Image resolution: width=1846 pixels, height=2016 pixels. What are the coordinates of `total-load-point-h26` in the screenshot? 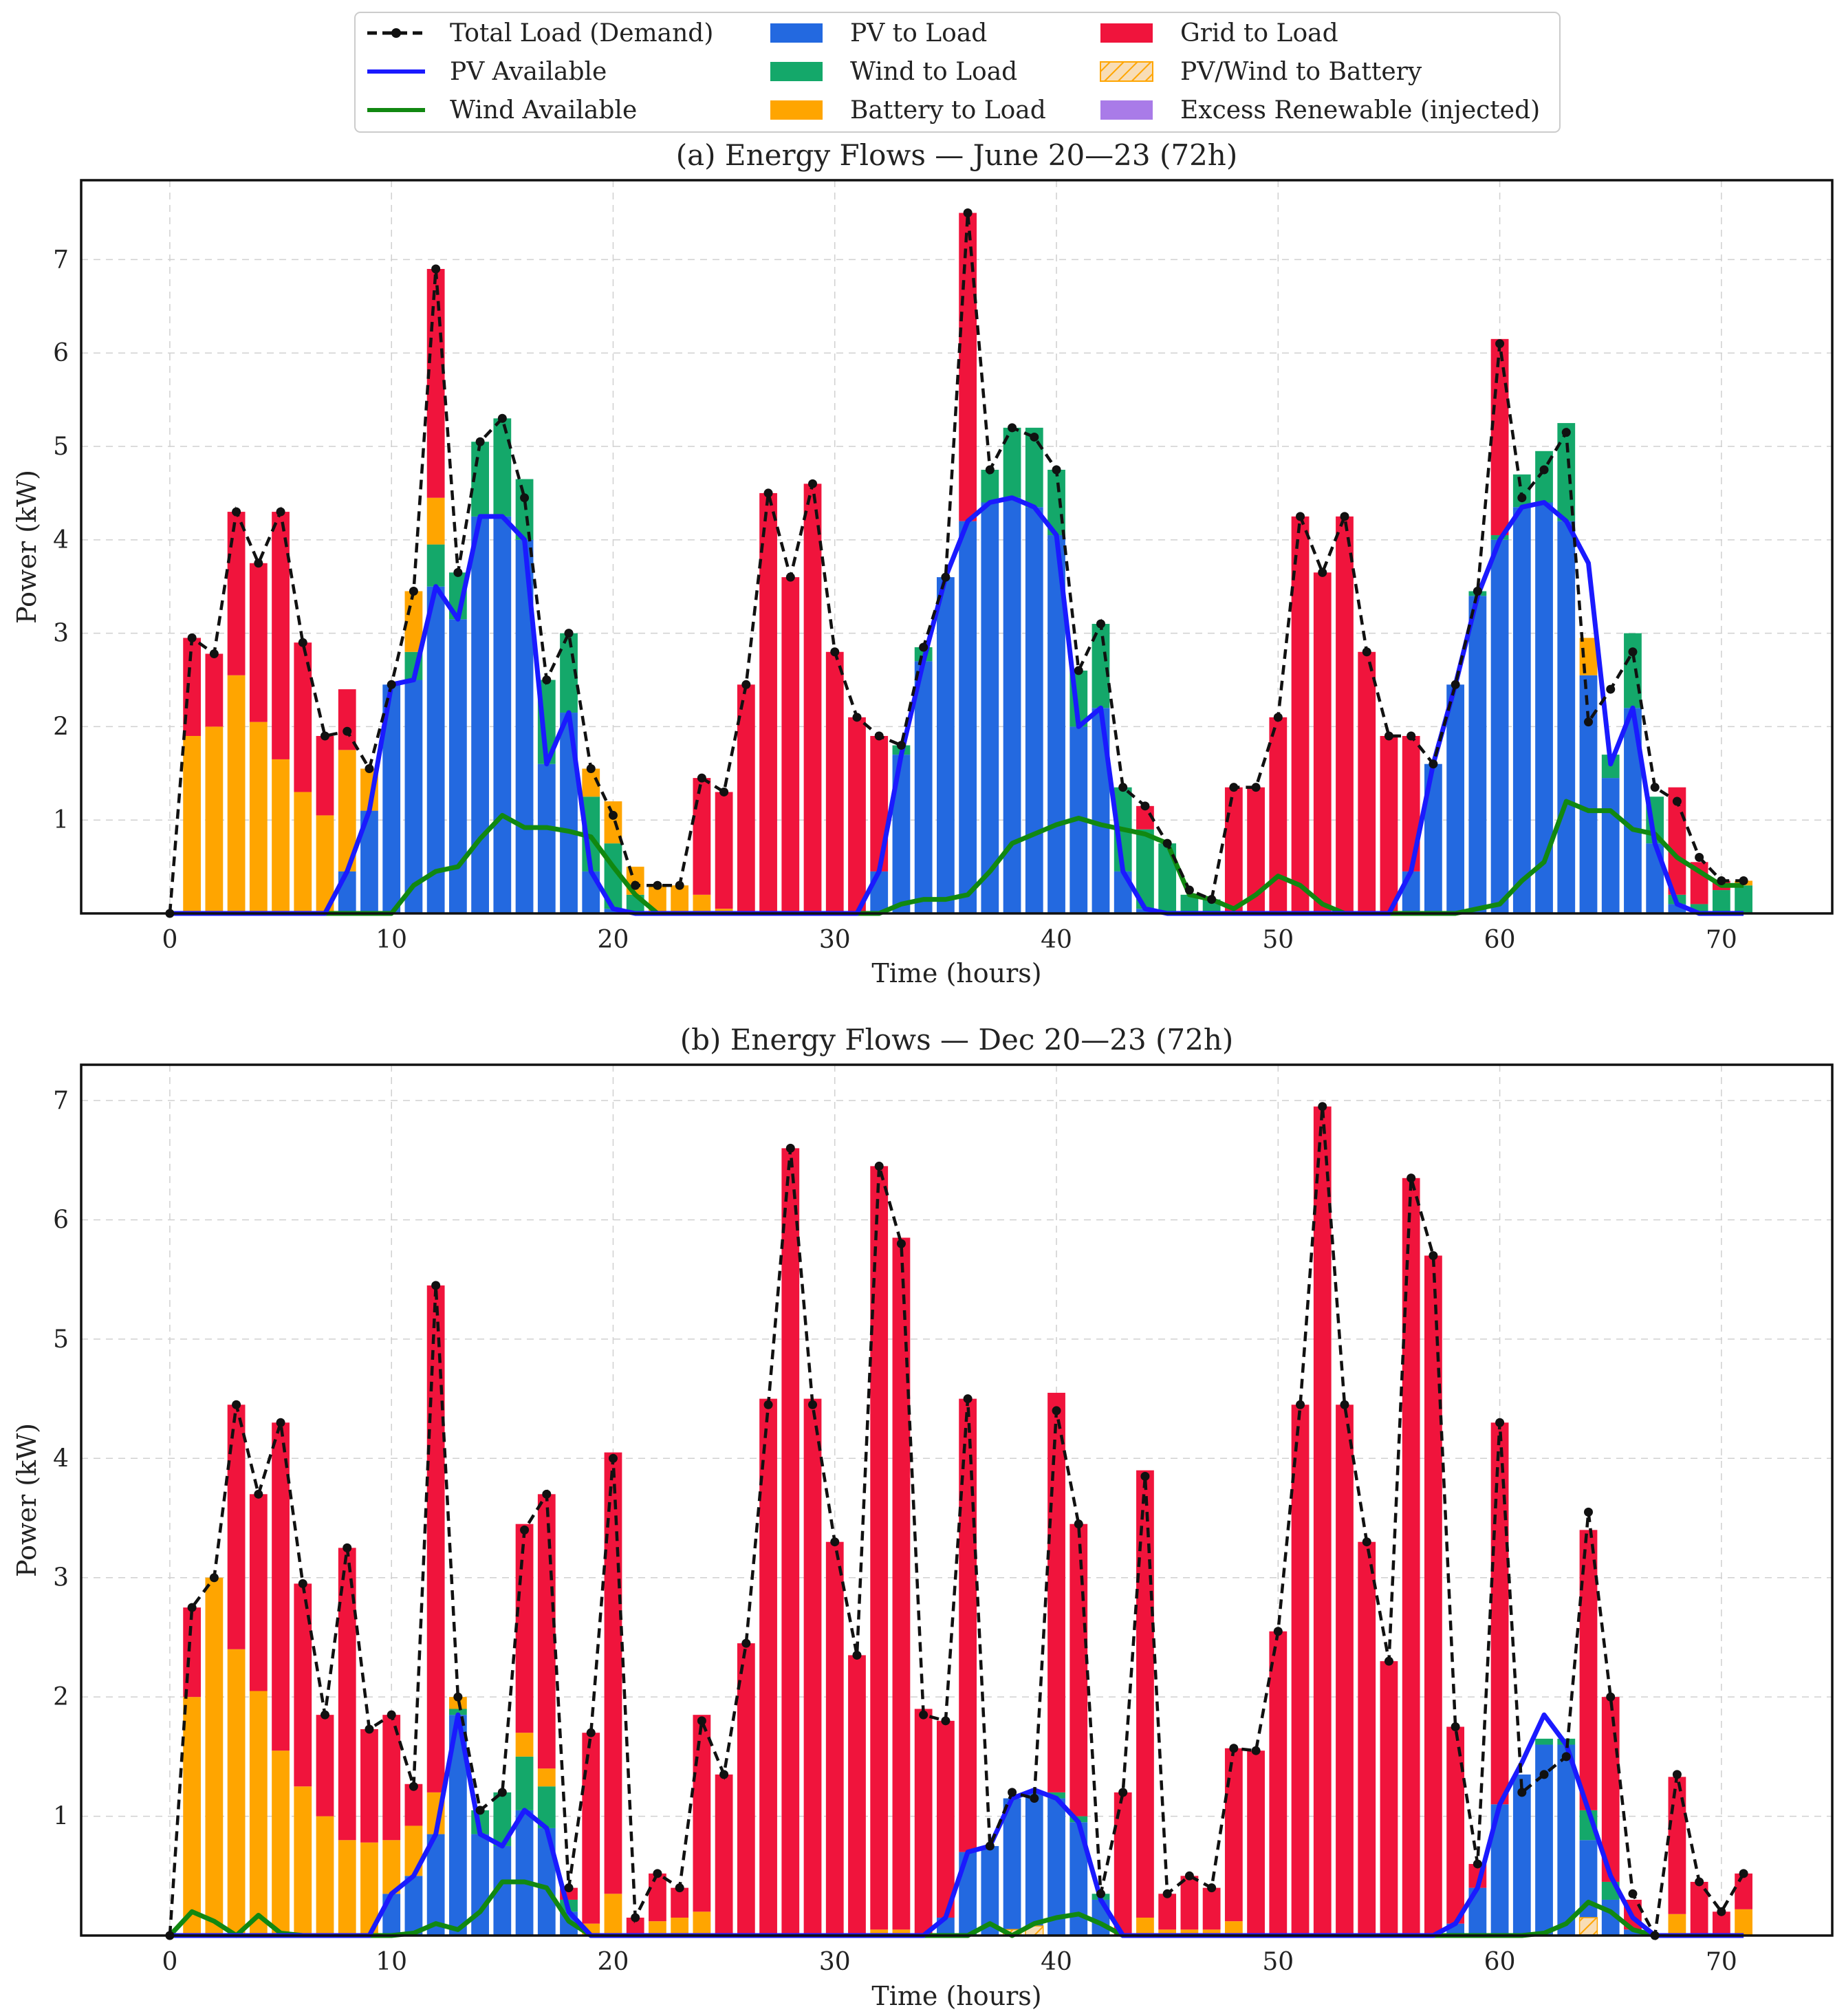 It's located at (746, 685).